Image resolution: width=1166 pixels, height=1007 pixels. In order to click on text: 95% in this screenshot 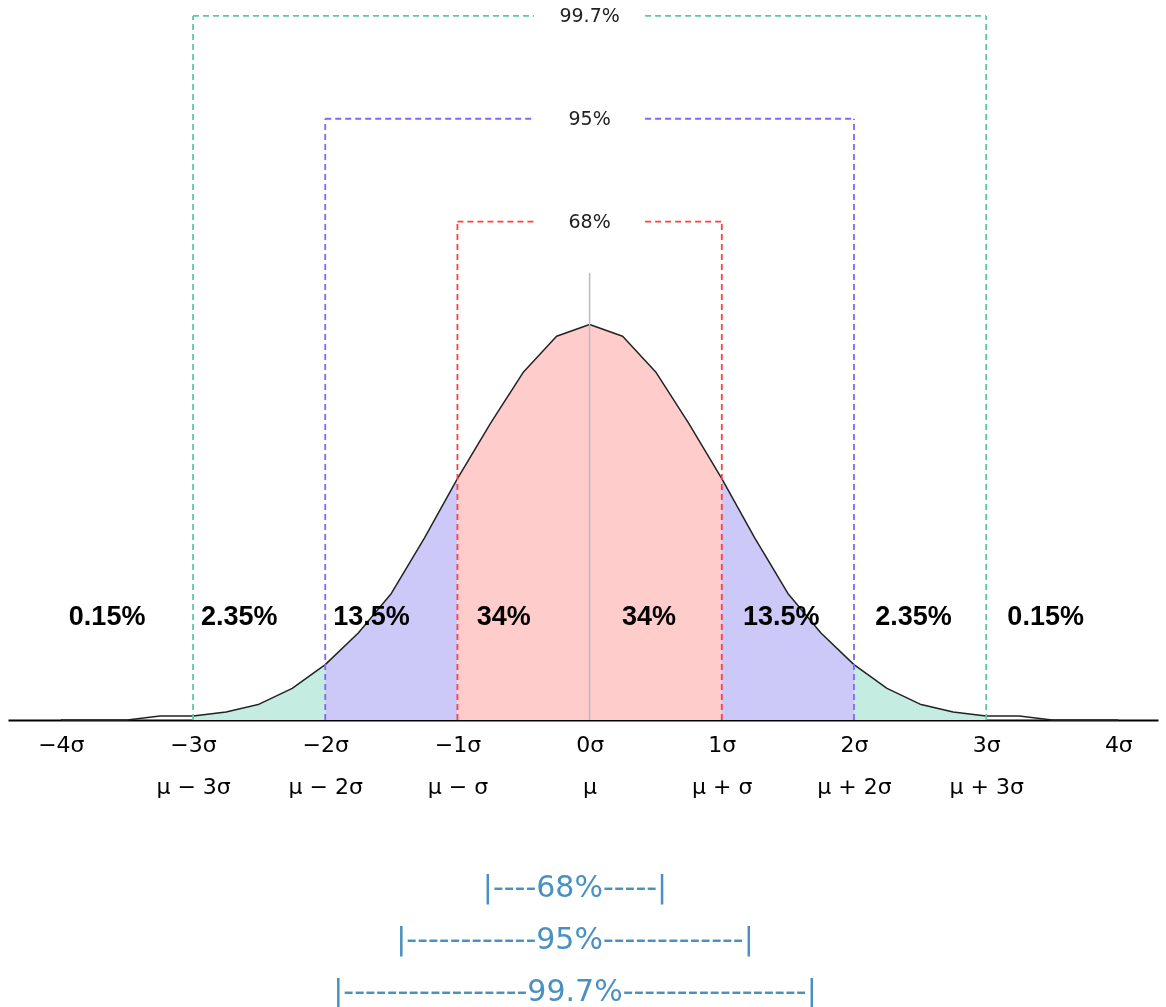, I will do `click(589, 117)`.